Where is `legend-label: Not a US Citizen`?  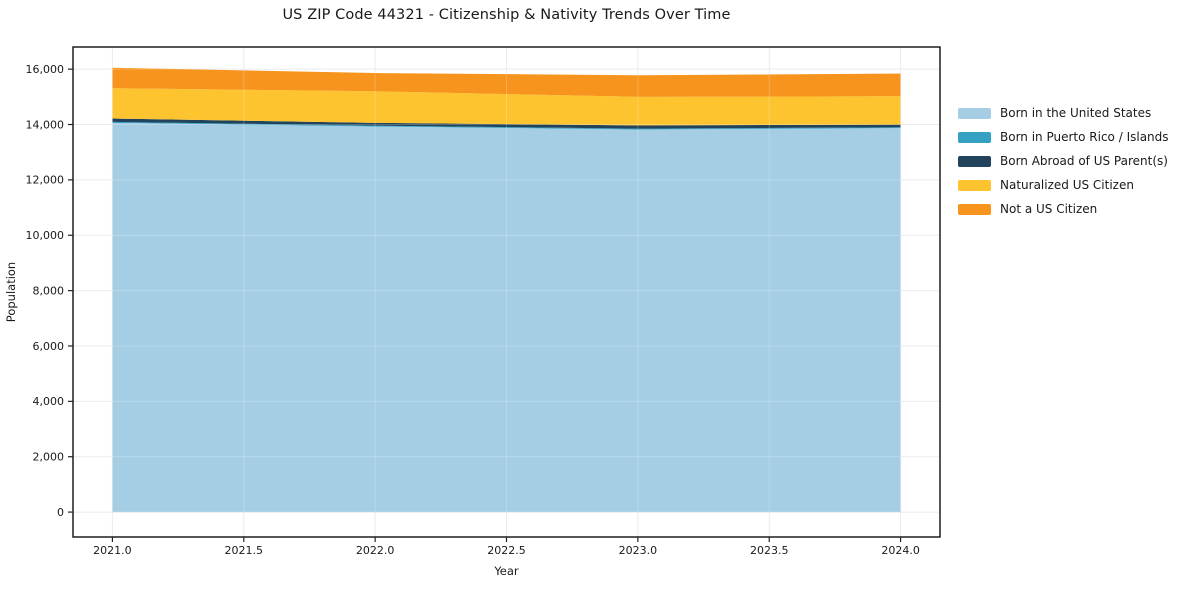
legend-label: Not a US Citizen is located at coordinates (1049, 209).